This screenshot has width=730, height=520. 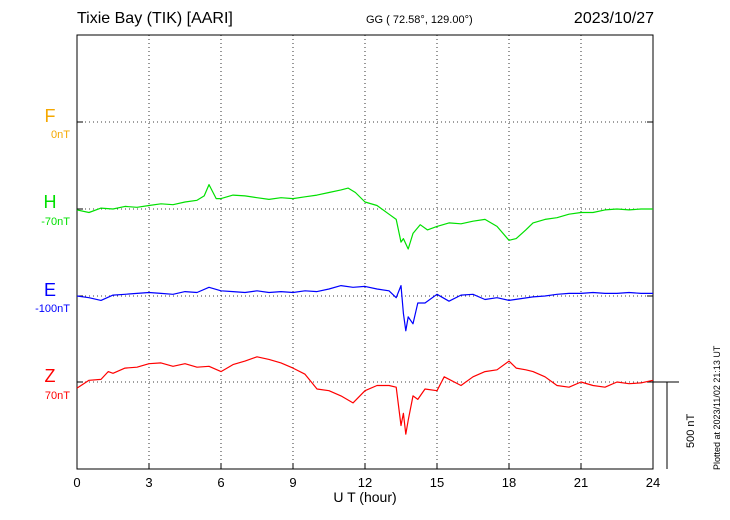 What do you see at coordinates (419, 20) in the screenshot?
I see `coordinates: GG ( 72.58°, 129.00°)` at bounding box center [419, 20].